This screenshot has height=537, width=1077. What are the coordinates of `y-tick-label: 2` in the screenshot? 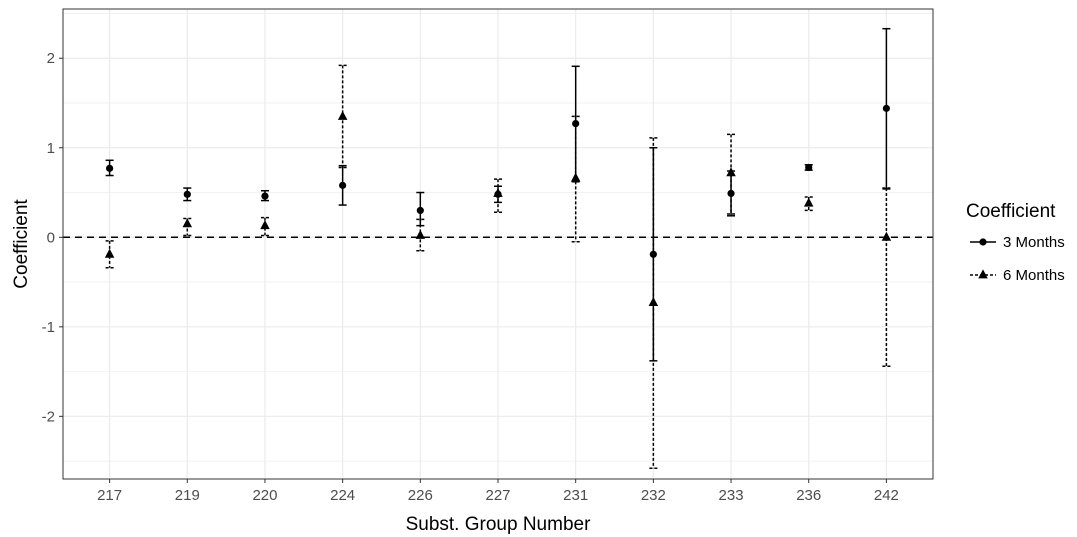 It's located at (51, 58).